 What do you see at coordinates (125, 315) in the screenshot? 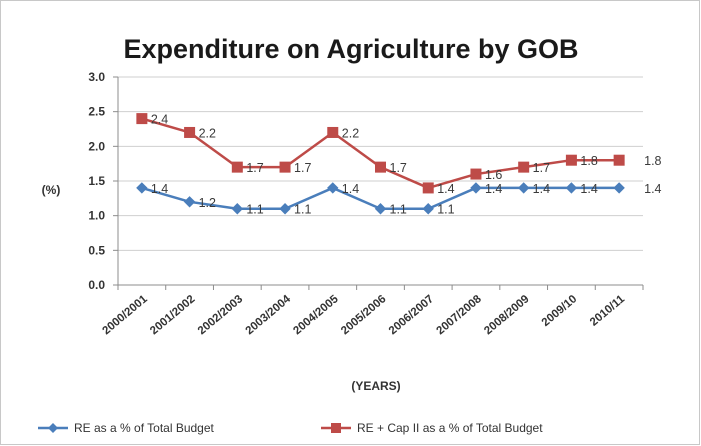
I see `x-tick-label: 2000/2001` at bounding box center [125, 315].